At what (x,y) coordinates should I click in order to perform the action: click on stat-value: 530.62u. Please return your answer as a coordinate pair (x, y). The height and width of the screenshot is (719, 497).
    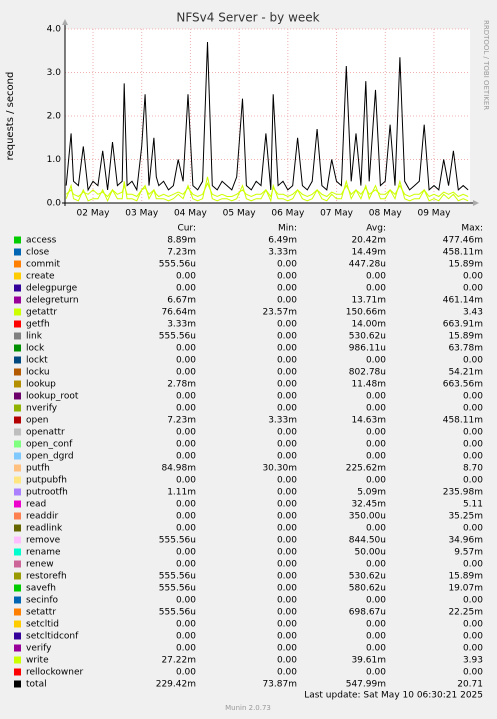
    Looking at the image, I should click on (367, 337).